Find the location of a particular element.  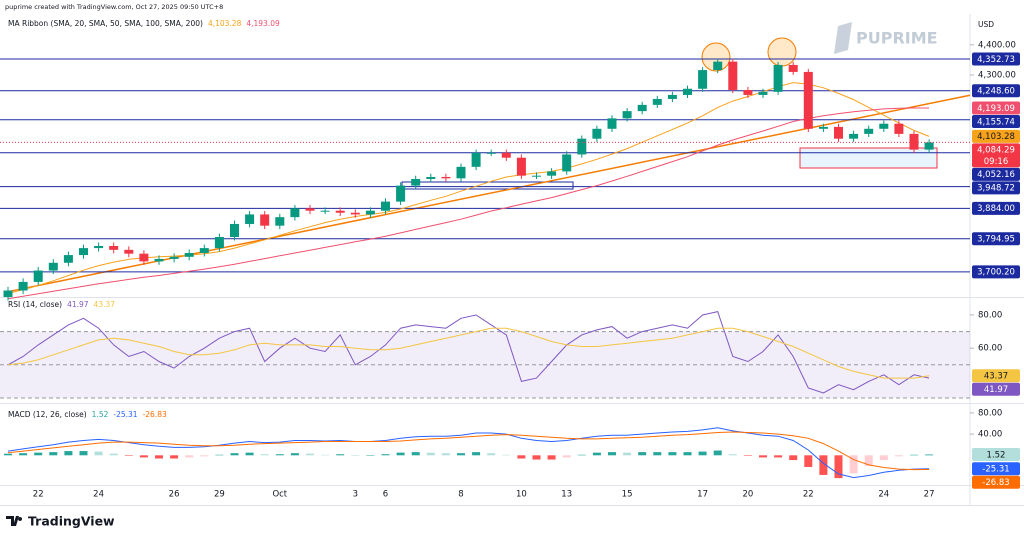

legend-title: RSI (14, close) is located at coordinates (35, 304).